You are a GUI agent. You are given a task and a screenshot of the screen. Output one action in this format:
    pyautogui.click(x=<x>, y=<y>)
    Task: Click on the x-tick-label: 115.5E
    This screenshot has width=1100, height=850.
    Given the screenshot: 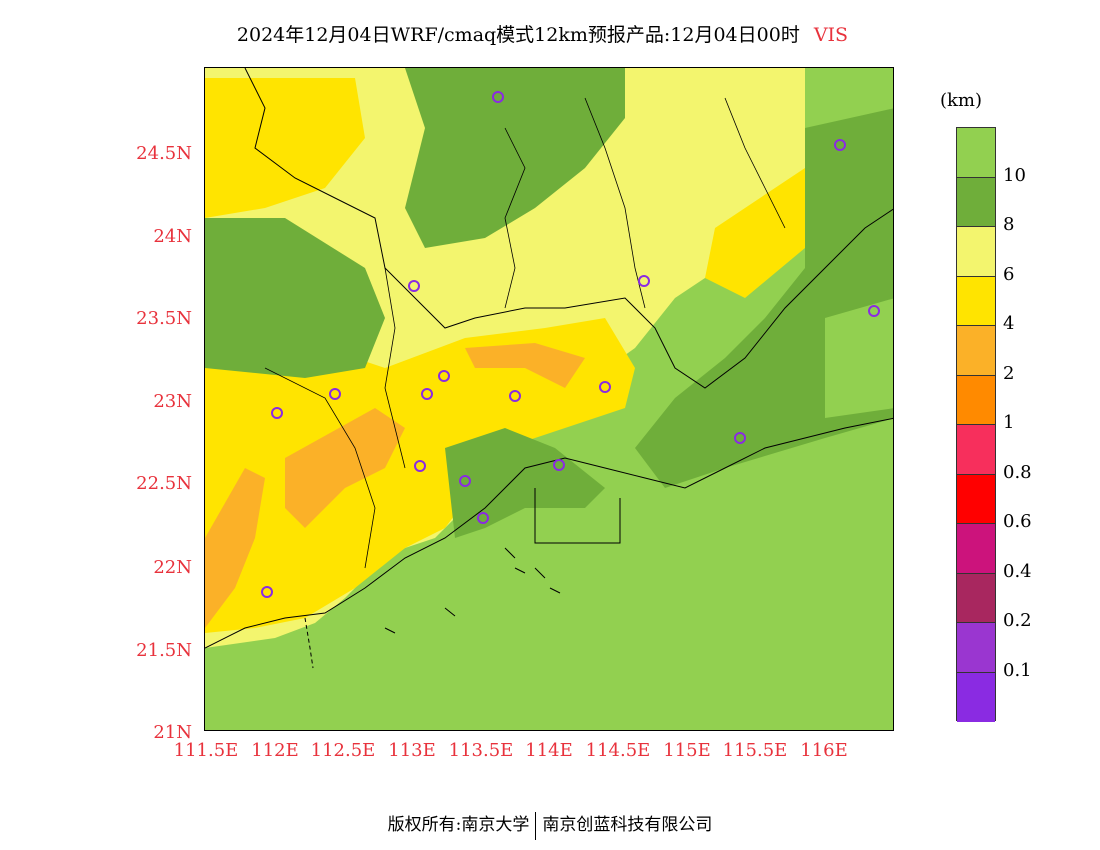 What is the action you would take?
    pyautogui.click(x=755, y=750)
    